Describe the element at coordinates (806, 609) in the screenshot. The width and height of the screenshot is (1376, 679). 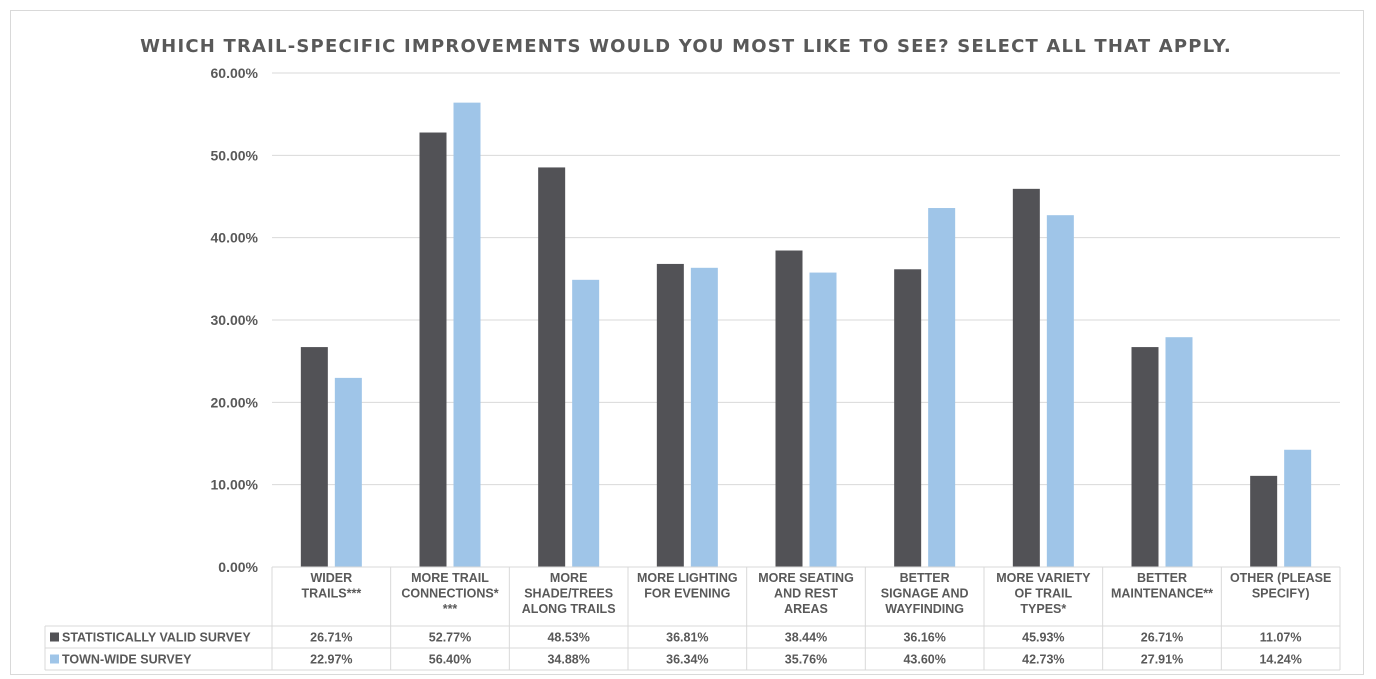
I see `category-label: AREAS` at that location.